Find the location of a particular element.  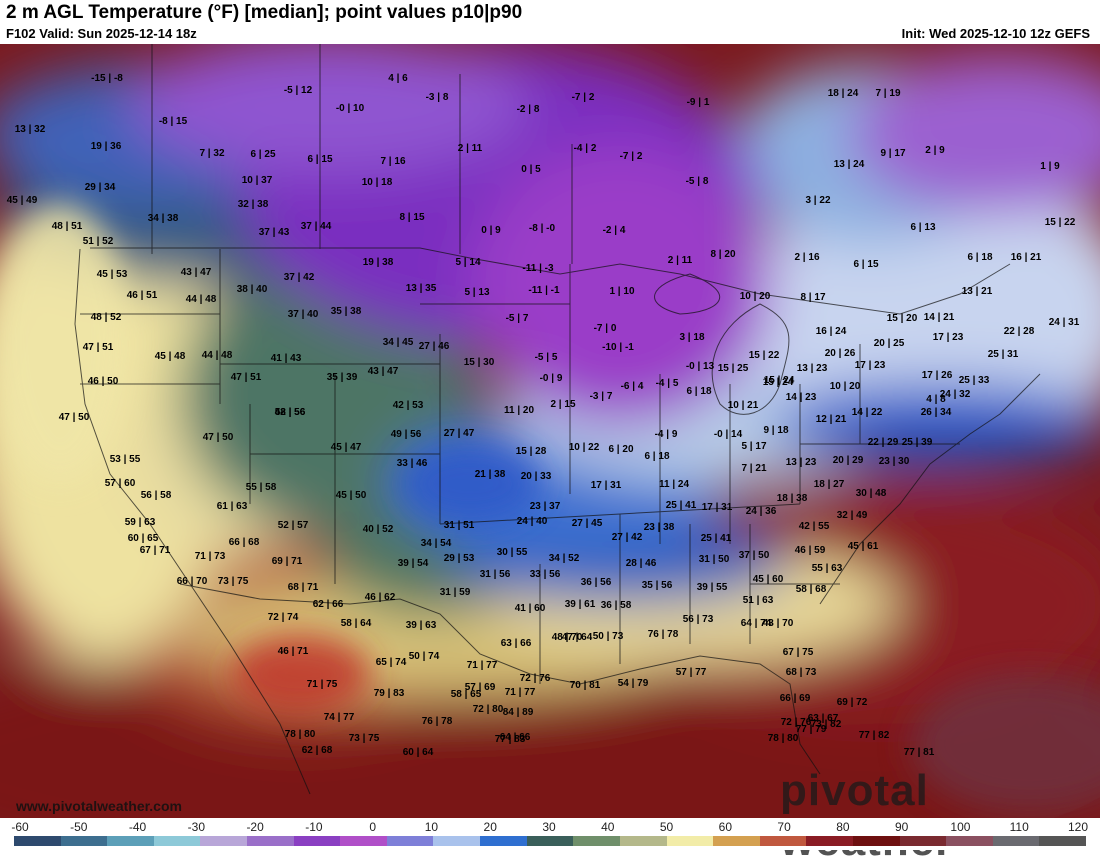

point-value-label: -9 | 1 is located at coordinates (698, 102).